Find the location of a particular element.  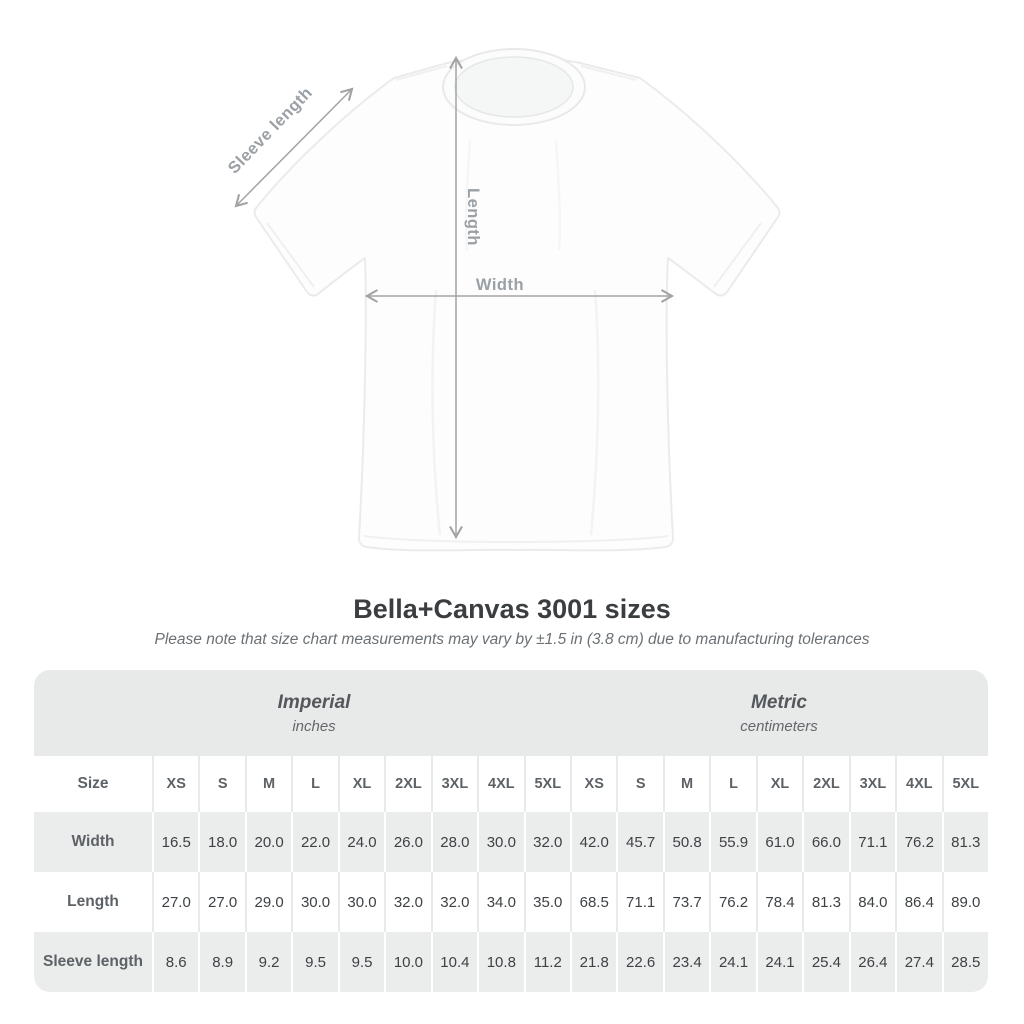

measure-value: 68.5 is located at coordinates (592, 902).